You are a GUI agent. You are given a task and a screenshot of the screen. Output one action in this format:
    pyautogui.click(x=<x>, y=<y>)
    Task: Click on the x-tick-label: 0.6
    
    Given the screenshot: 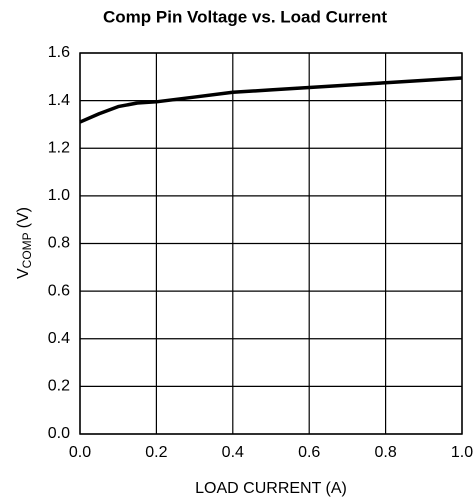 What is the action you would take?
    pyautogui.click(x=309, y=452)
    